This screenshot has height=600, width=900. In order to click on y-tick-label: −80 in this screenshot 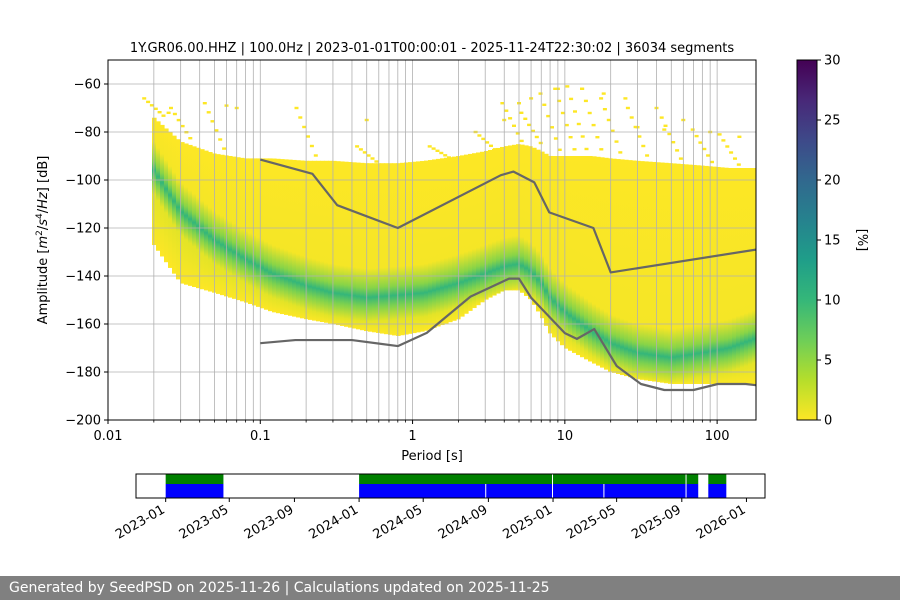, I will do `click(87, 133)`.